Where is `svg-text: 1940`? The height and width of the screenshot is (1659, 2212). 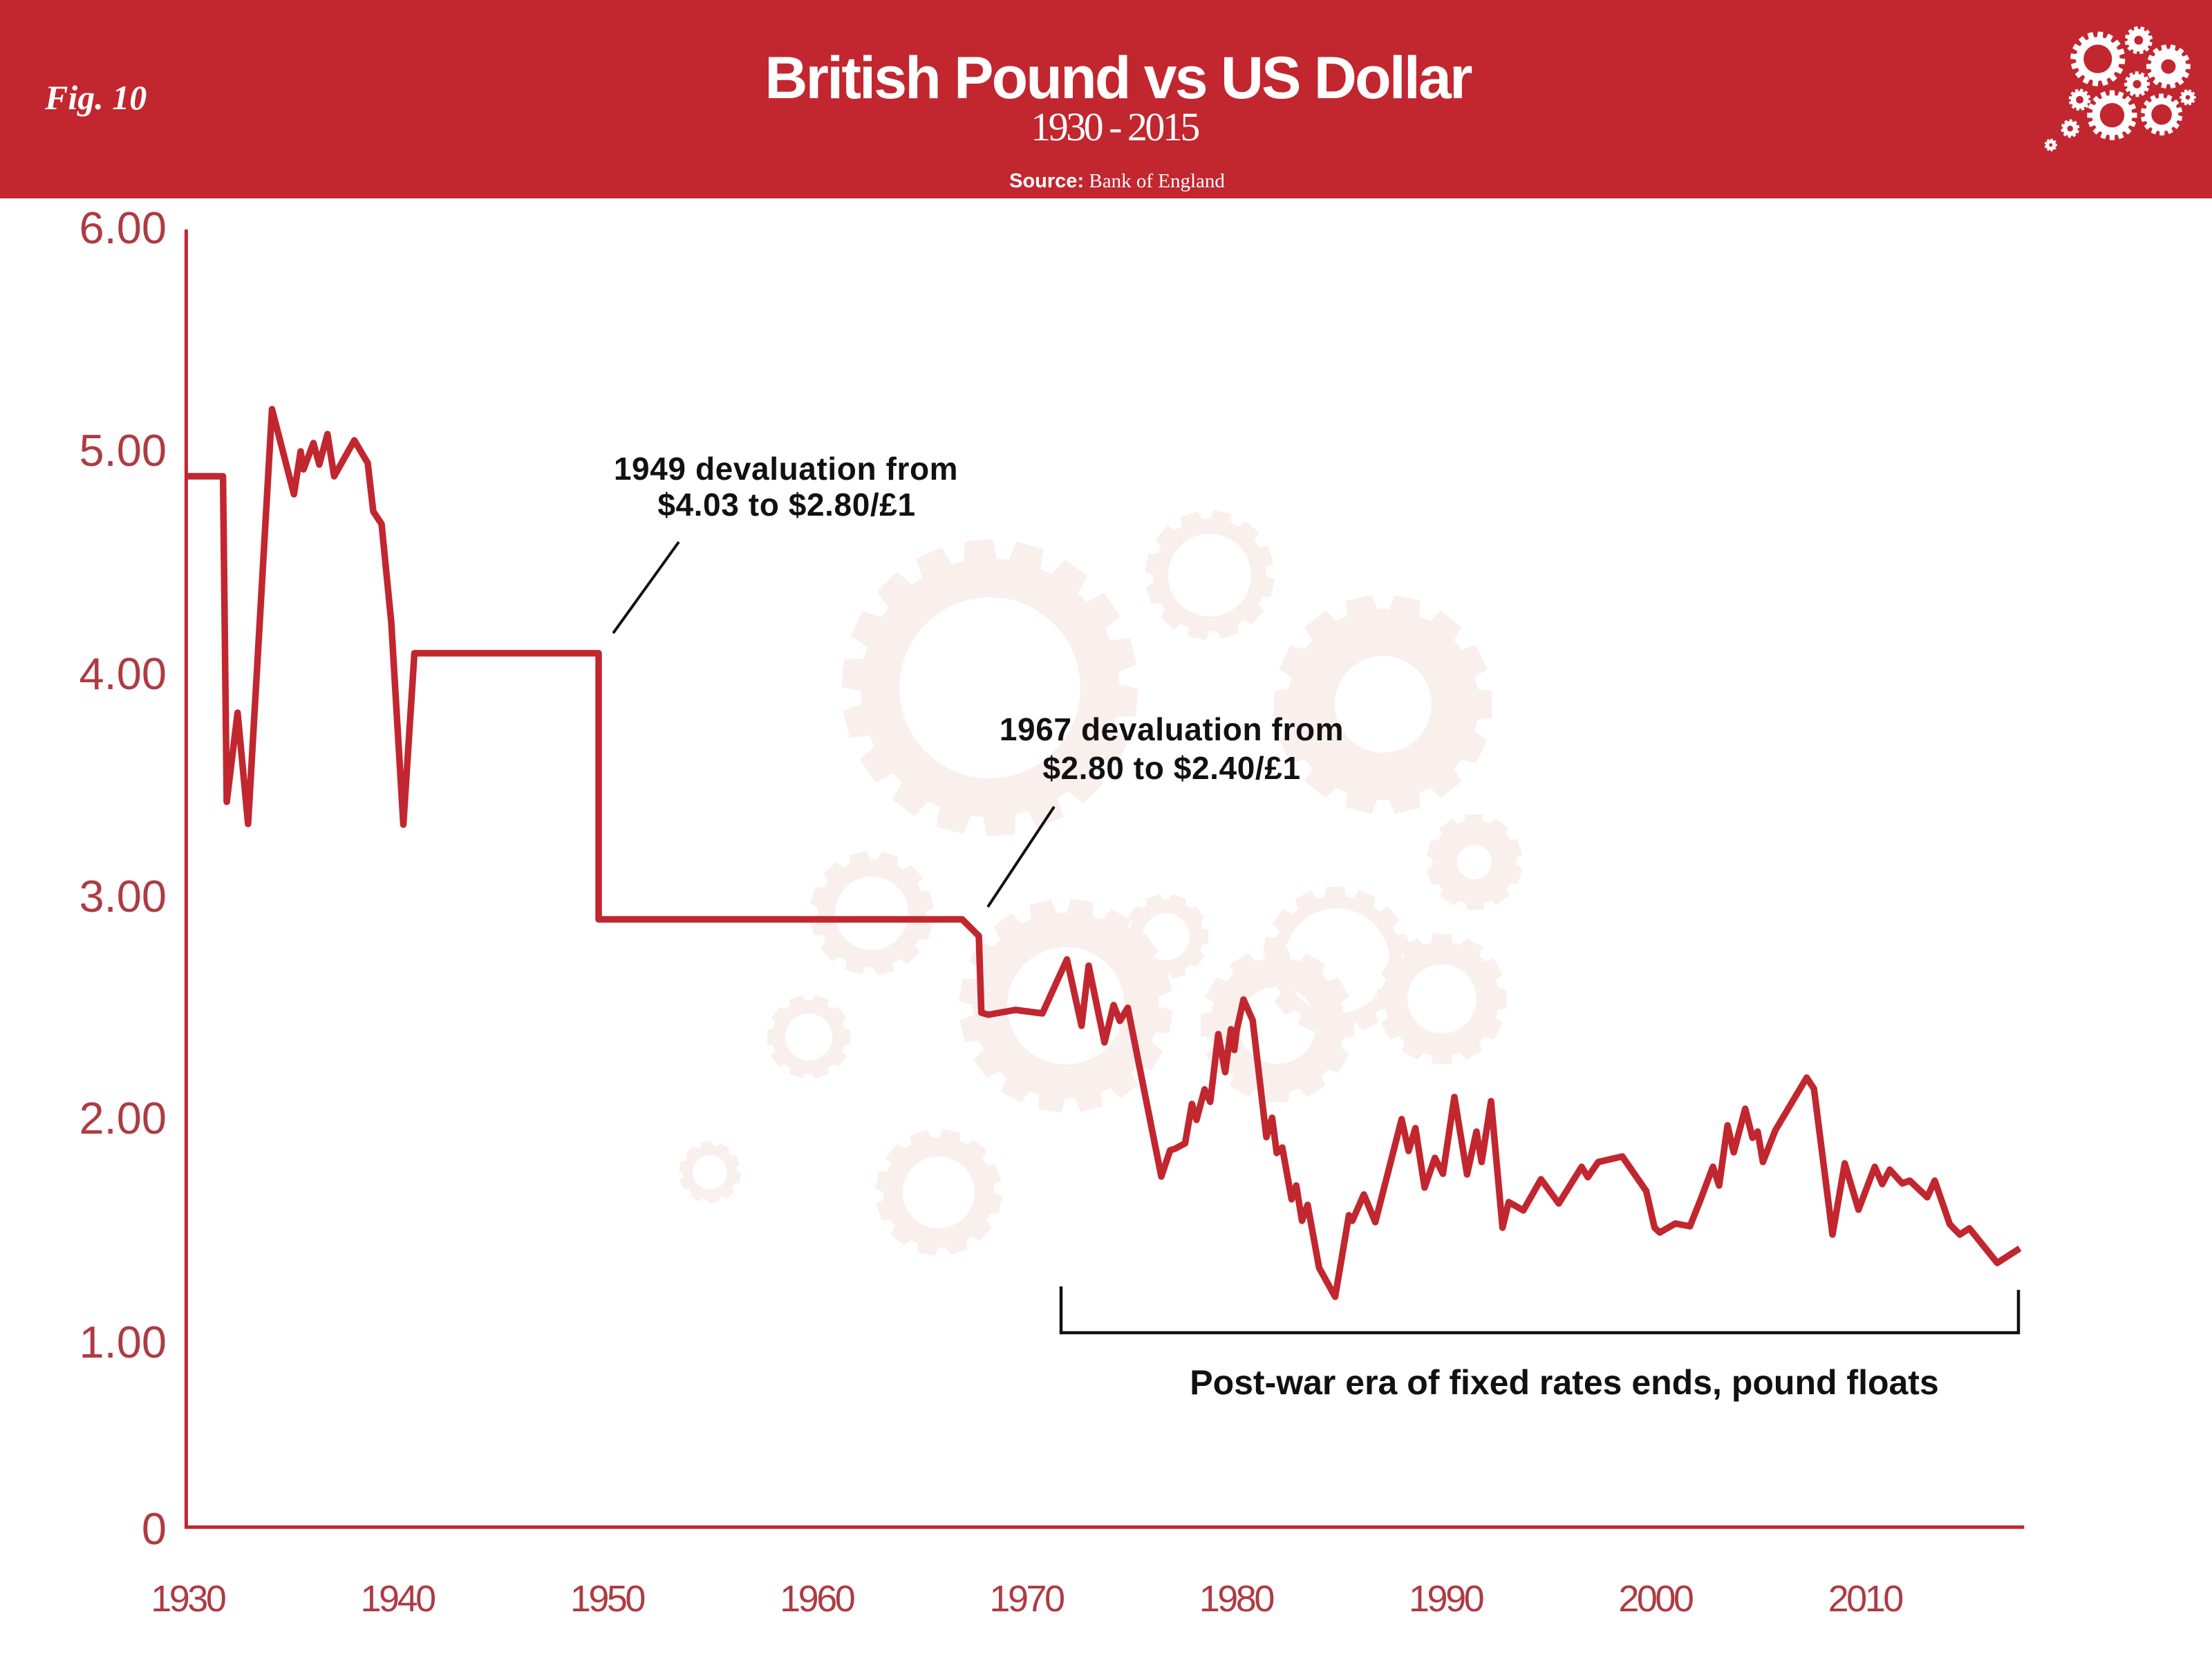 svg-text: 1940 is located at coordinates (398, 1599).